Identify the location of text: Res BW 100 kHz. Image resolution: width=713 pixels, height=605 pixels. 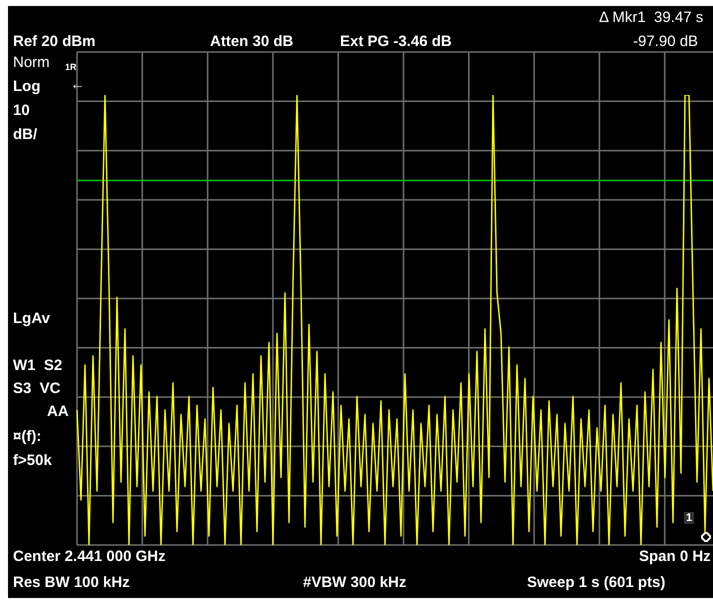
(71, 582).